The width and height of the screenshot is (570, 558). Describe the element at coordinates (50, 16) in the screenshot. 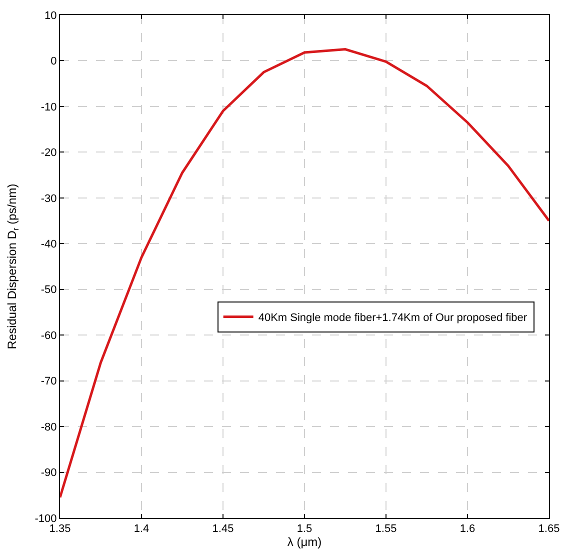

I see `y-tick-label: 10` at that location.